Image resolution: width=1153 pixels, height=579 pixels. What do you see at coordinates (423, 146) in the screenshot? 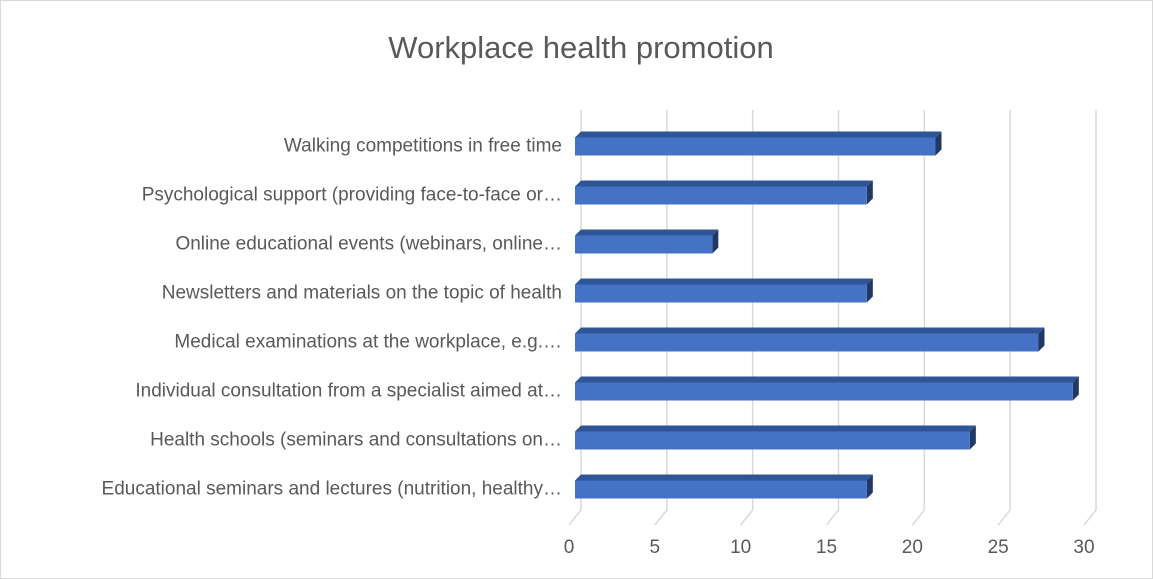
I see `y-tick-label: Walking competitions in free time` at bounding box center [423, 146].